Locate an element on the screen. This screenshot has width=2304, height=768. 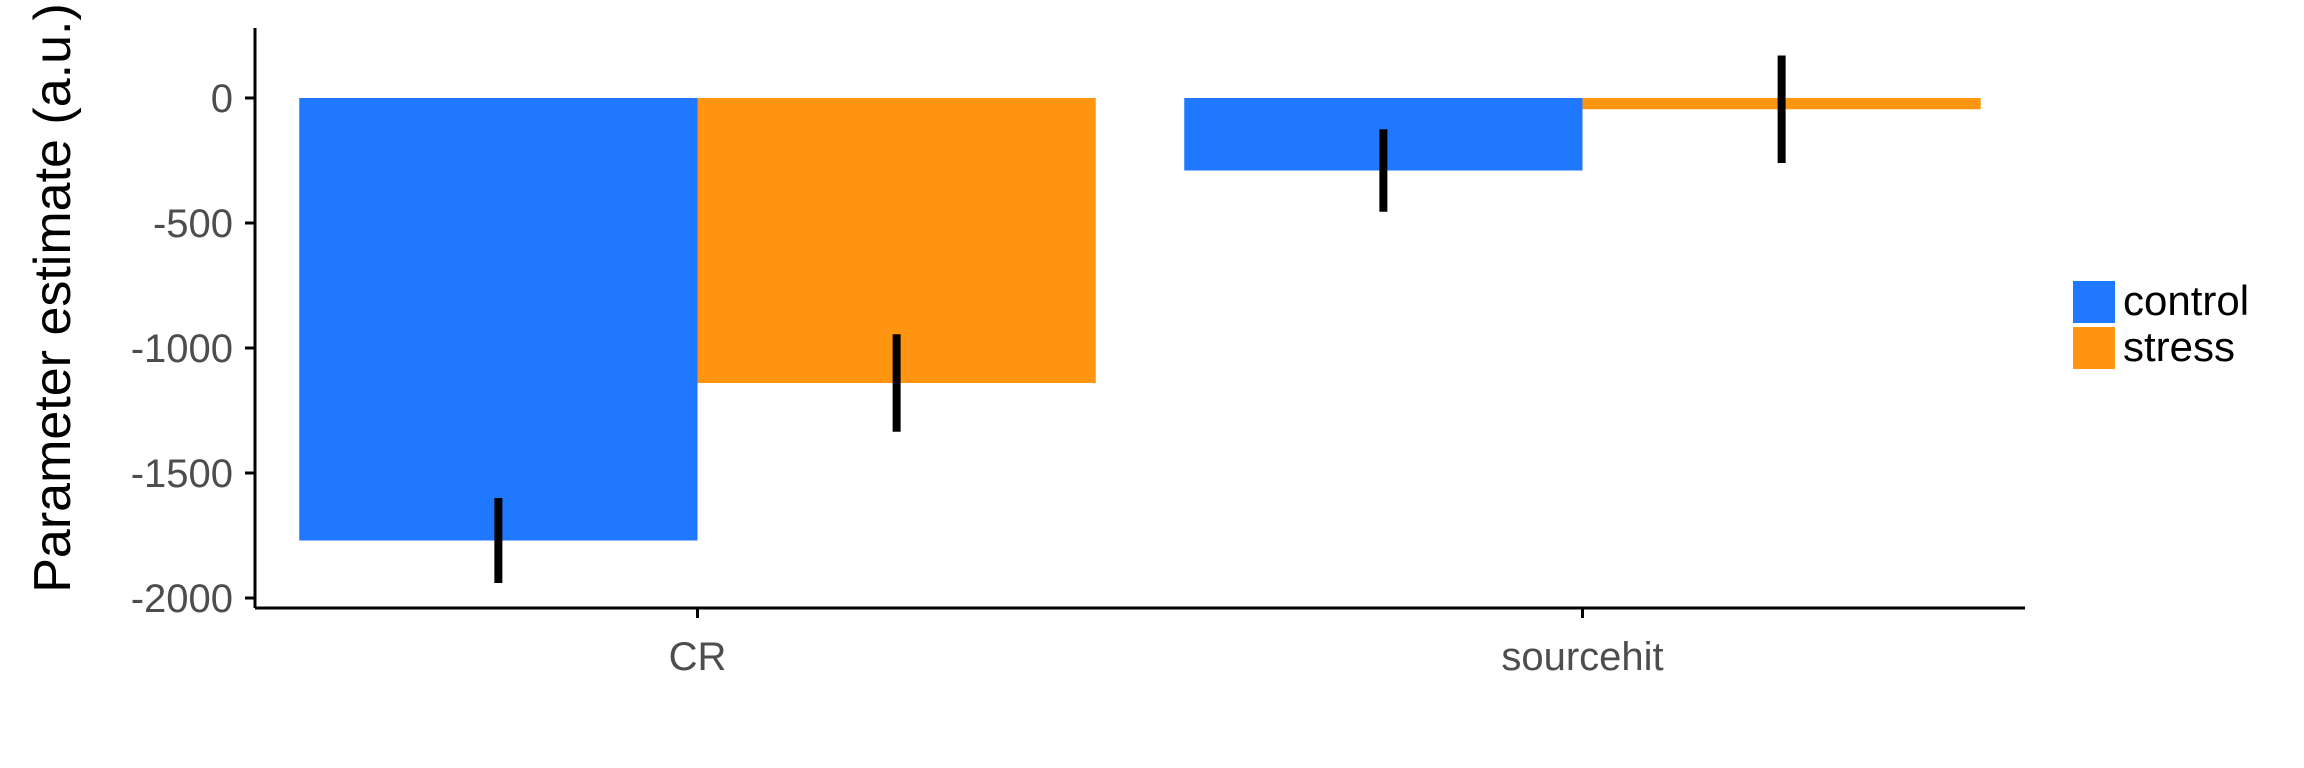
y-tick-label: -1500 is located at coordinates (182, 474).